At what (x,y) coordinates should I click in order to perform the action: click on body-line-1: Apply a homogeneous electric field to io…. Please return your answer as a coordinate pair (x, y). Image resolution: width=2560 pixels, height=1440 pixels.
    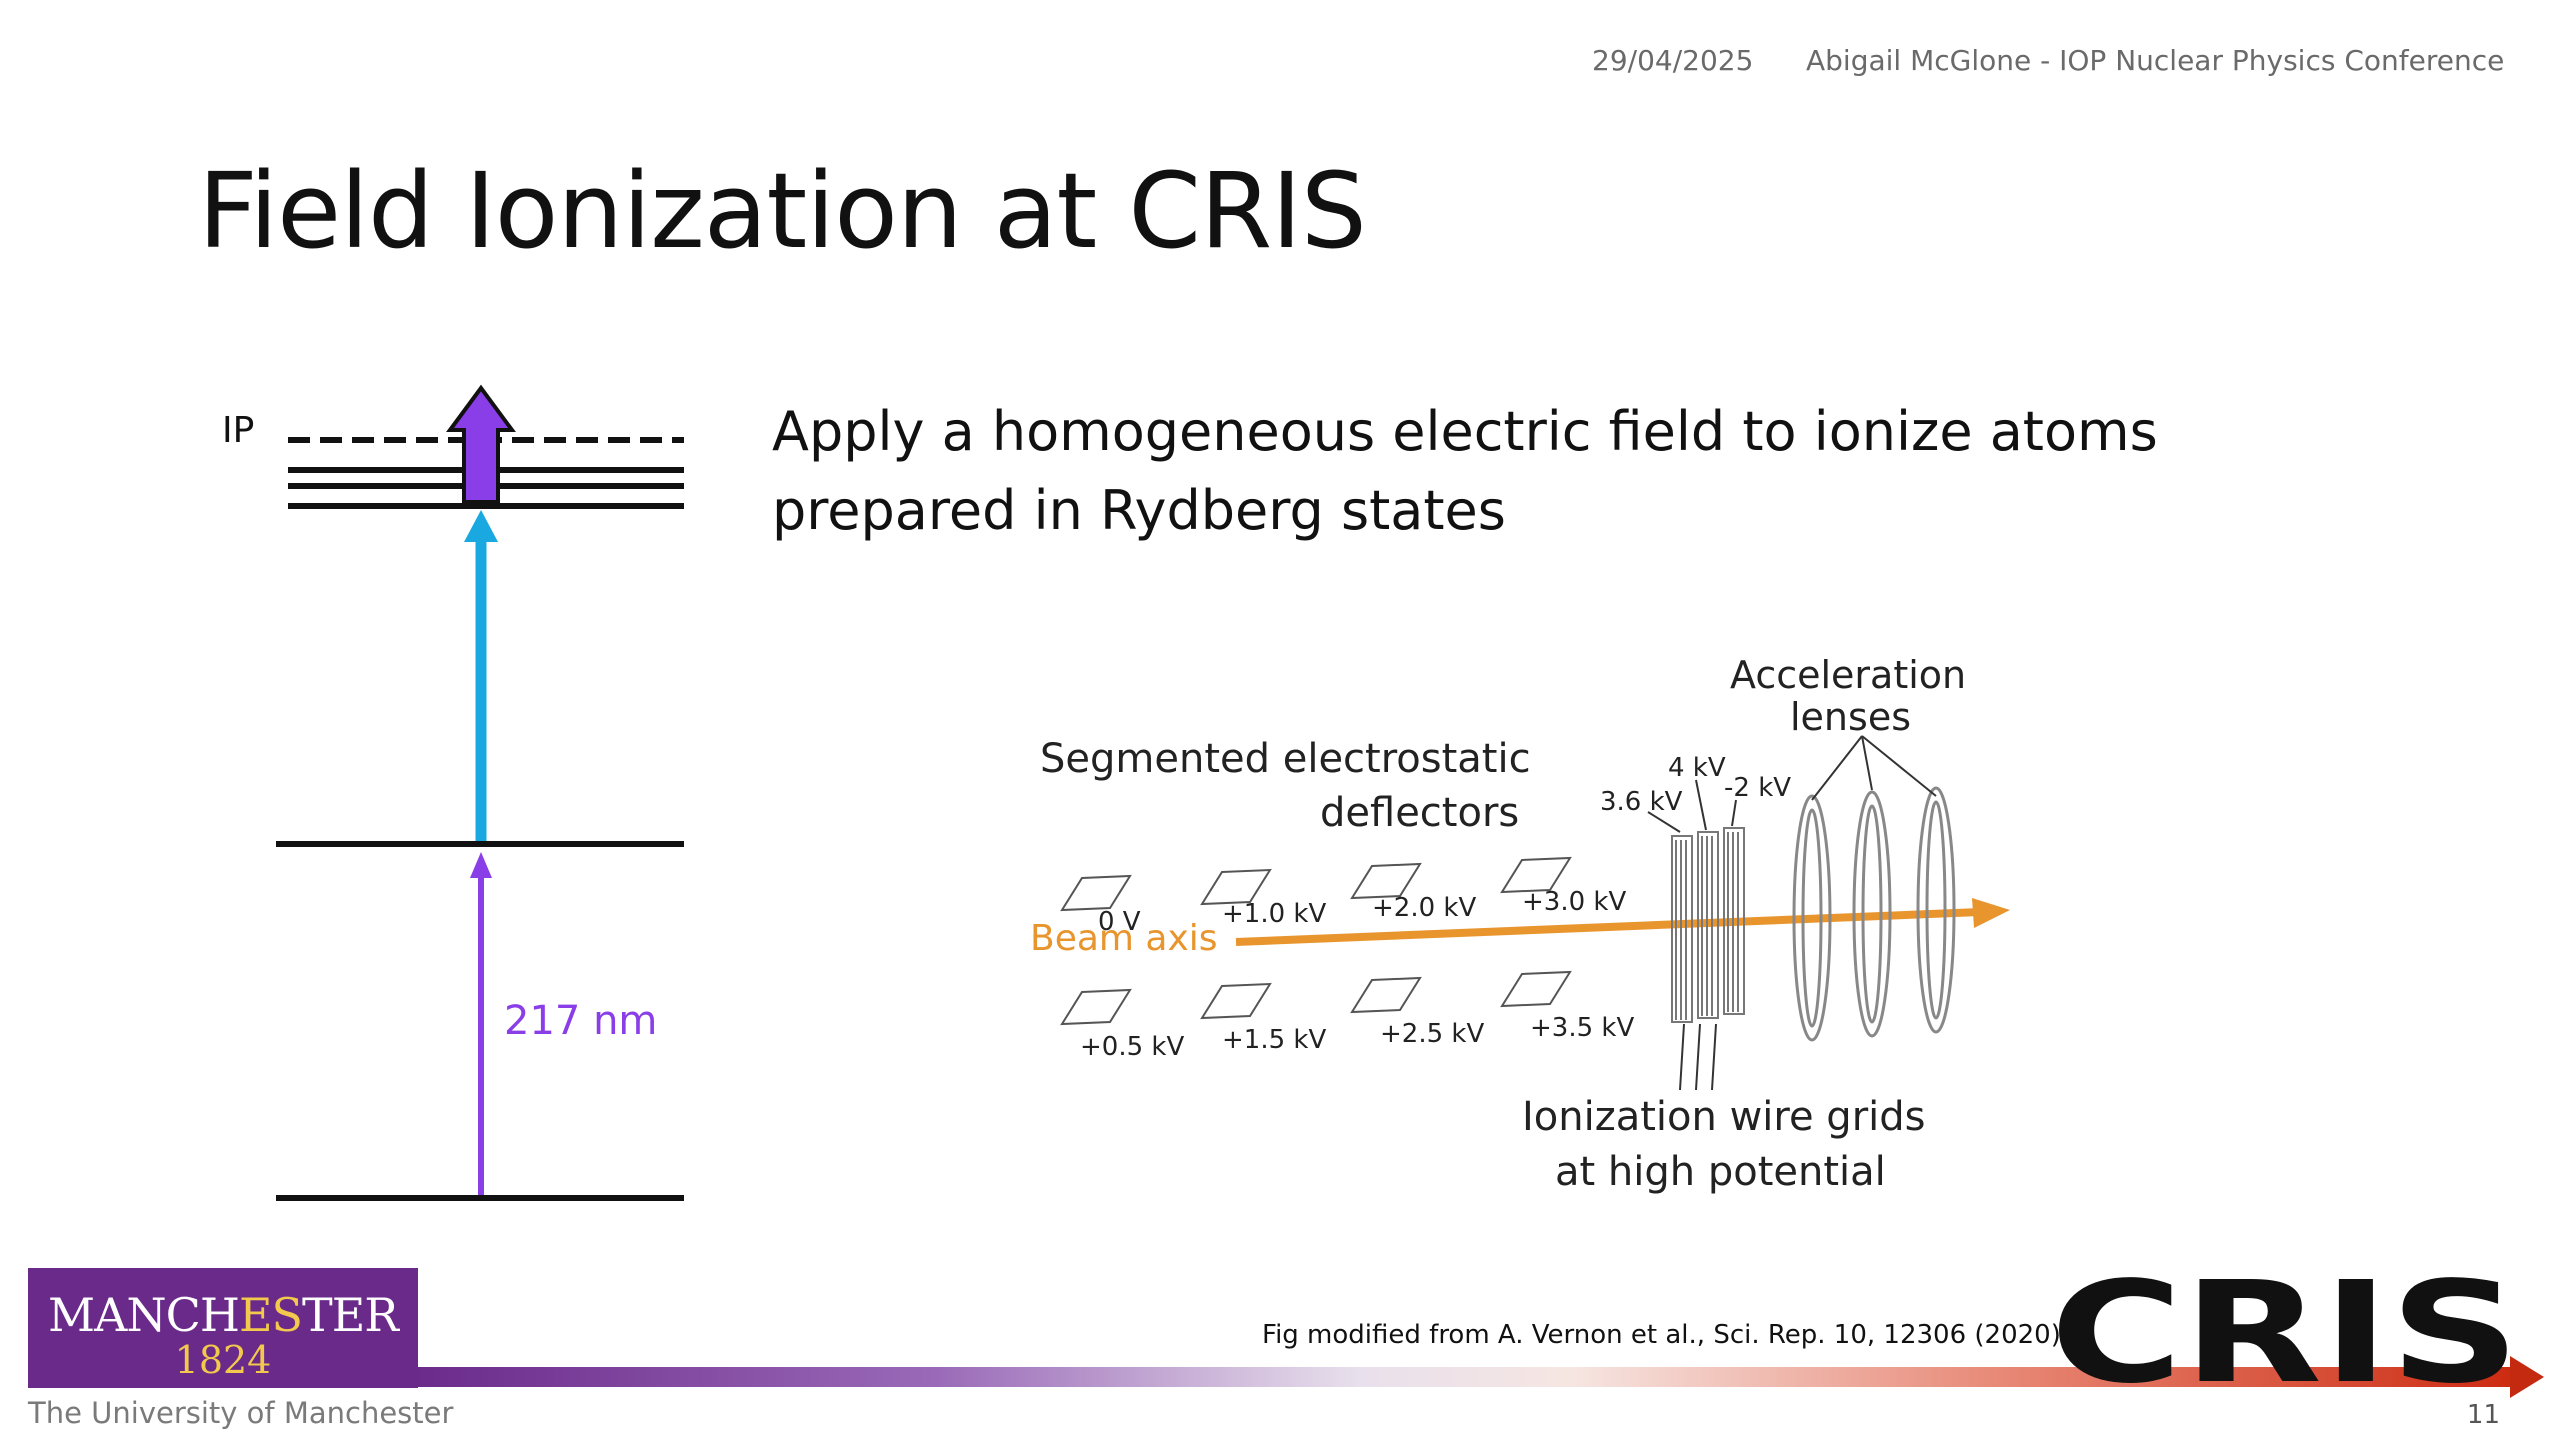
    Looking at the image, I should click on (1465, 431).